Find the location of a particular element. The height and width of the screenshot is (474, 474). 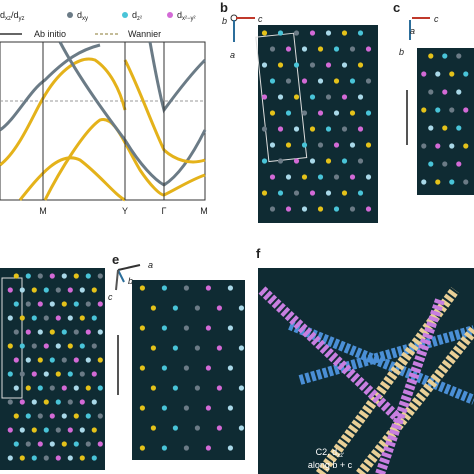

axis-arrow is located at coordinates (129, 267).